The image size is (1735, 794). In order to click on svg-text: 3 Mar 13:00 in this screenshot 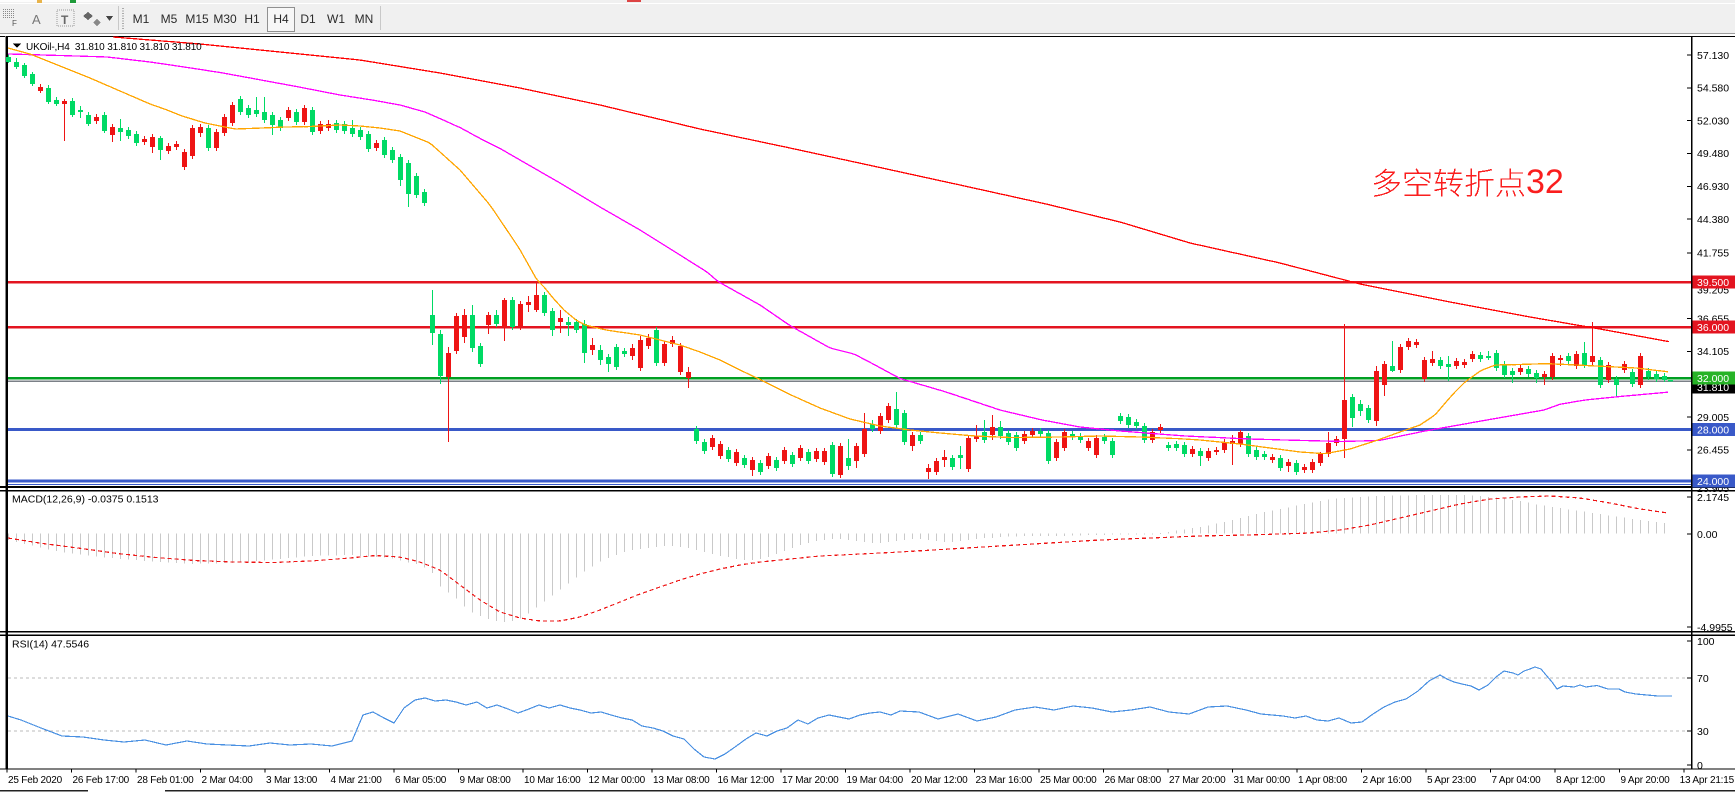, I will do `click(292, 780)`.